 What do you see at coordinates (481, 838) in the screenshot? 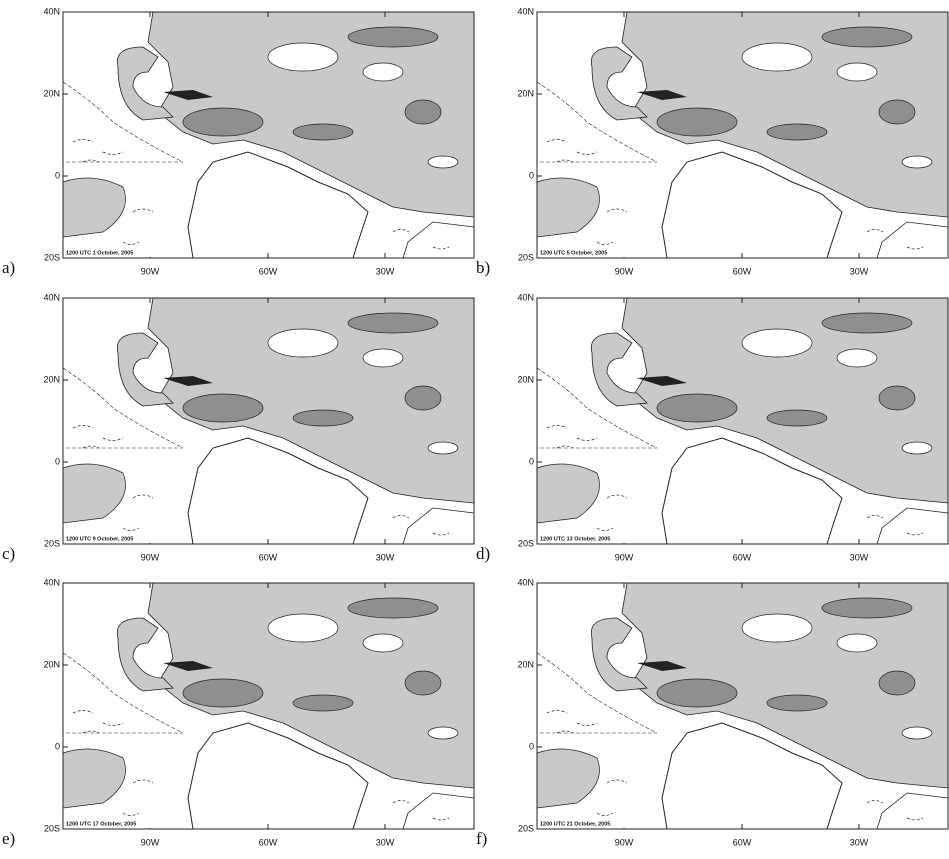
I see `panel-letter: f)` at bounding box center [481, 838].